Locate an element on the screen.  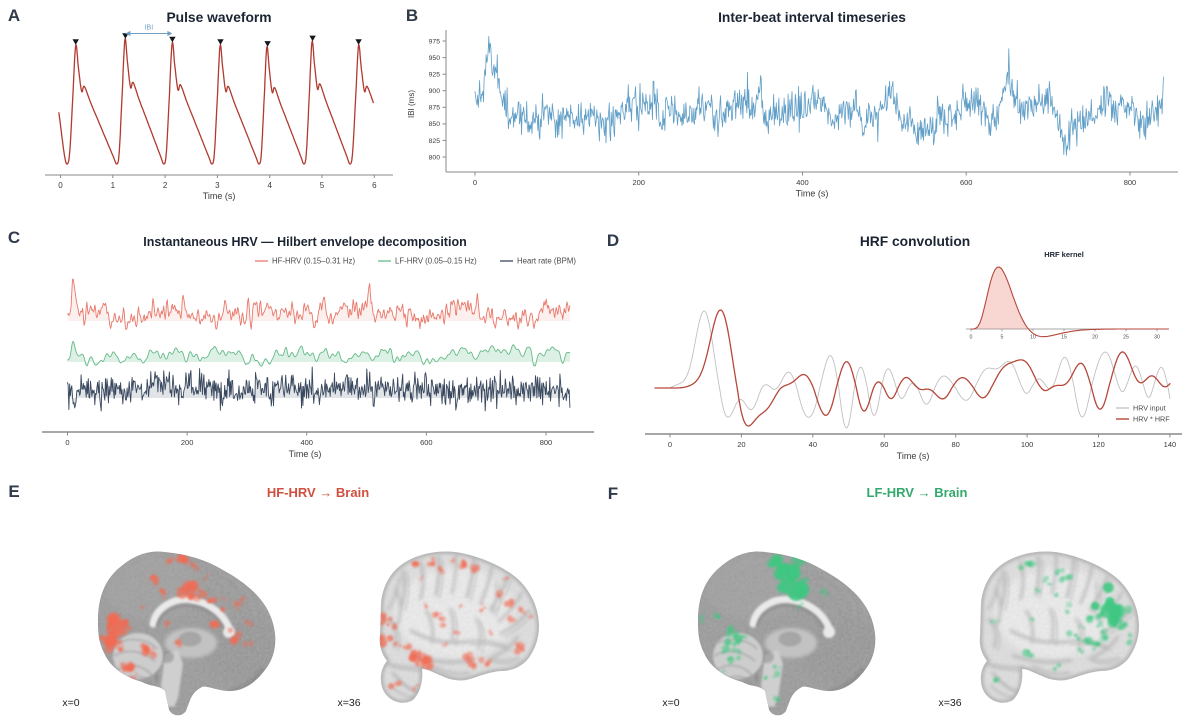
svg-text: HRV * HRF is located at coordinates (1151, 419).